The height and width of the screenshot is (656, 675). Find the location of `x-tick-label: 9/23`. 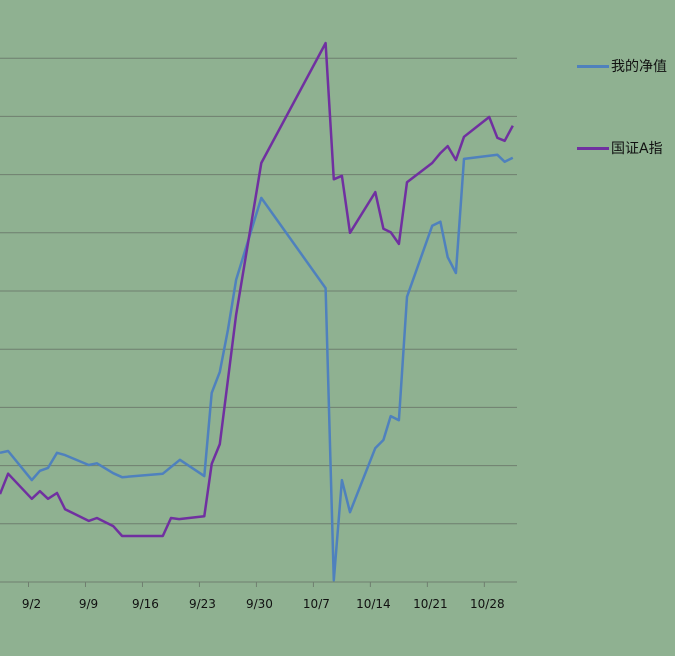

x-tick-label: 9/23 is located at coordinates (202, 604).